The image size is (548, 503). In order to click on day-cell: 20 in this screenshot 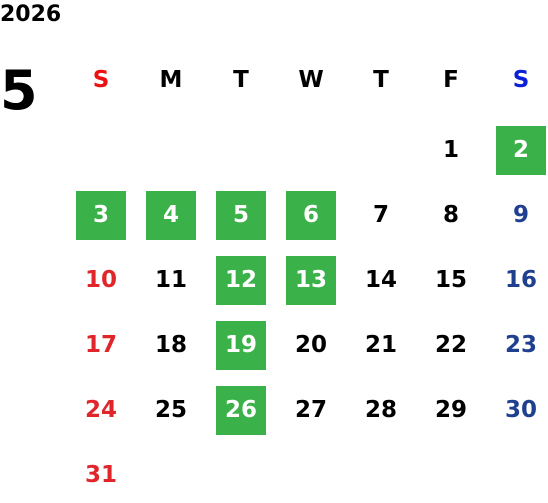, I will do `click(310, 344)`.